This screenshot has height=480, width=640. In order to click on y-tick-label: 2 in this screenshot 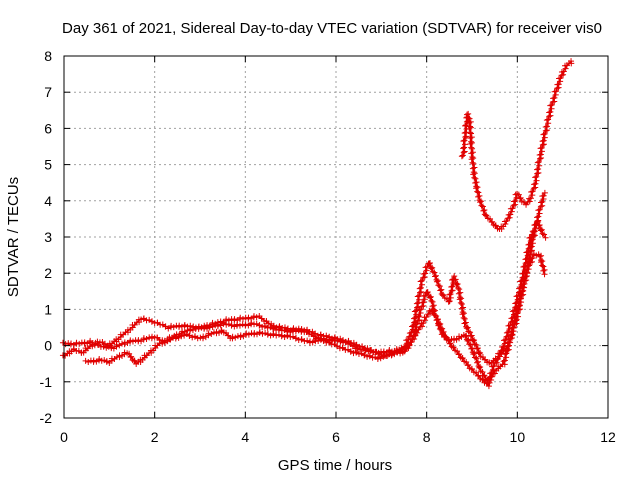, I will do `click(48, 273)`.